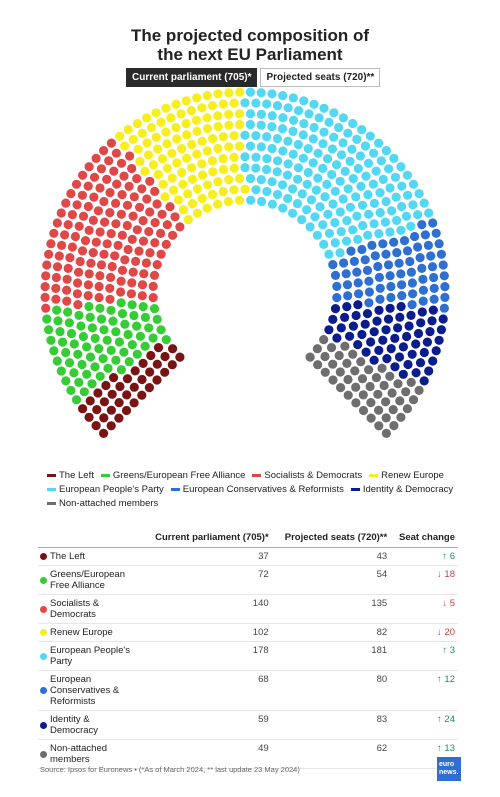 The width and height of the screenshot is (500, 797). Describe the element at coordinates (192, 77) in the screenshot. I see `tab: Current parliament (705)*` at that location.